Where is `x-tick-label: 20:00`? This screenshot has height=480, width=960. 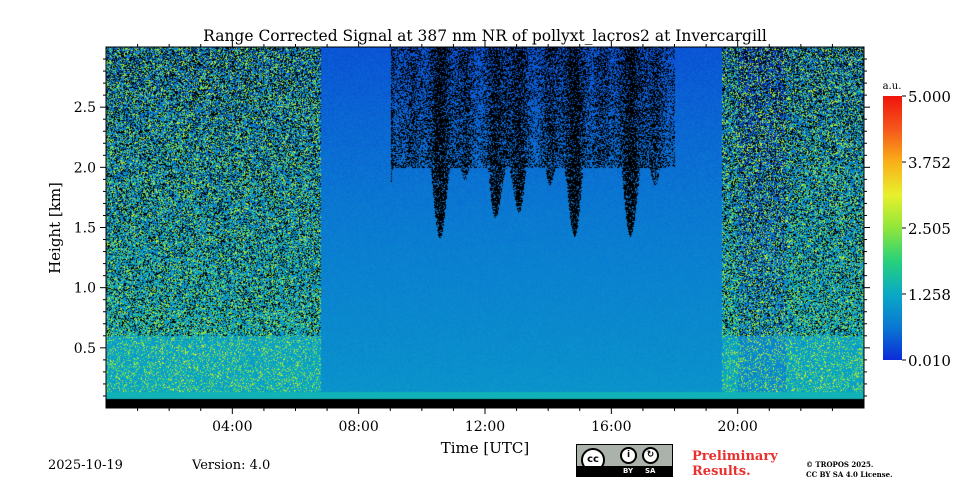 x-tick-label: 20:00 is located at coordinates (737, 427).